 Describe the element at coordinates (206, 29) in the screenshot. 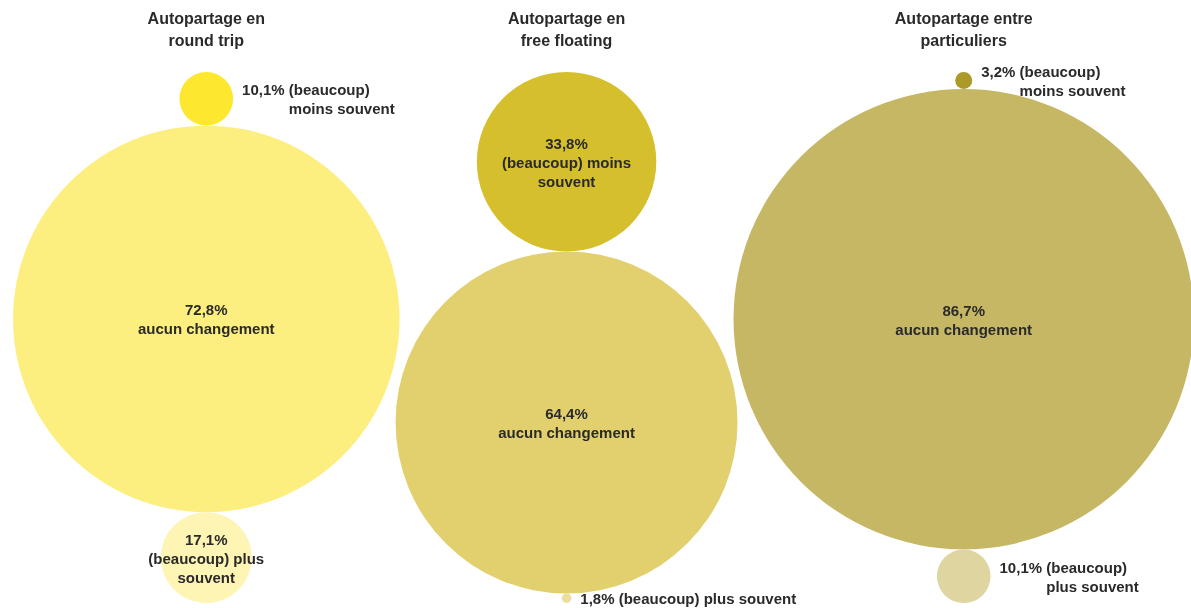

I see `text: Autopartage en round trip` at that location.